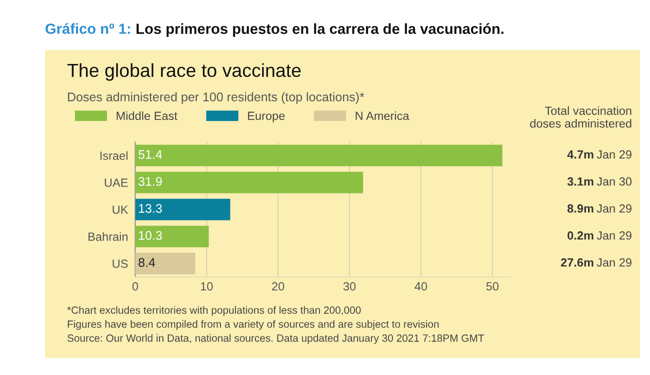 This screenshot has height=375, width=650. Describe the element at coordinates (580, 208) in the screenshot. I see `text: 8.9m` at that location.